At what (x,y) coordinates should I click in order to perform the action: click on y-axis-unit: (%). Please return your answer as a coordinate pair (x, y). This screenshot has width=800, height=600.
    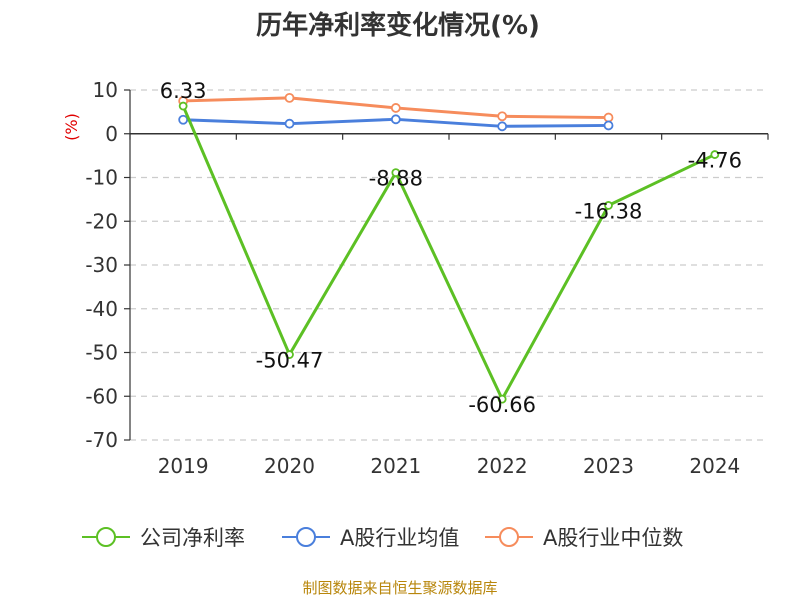
    Looking at the image, I should click on (71, 127).